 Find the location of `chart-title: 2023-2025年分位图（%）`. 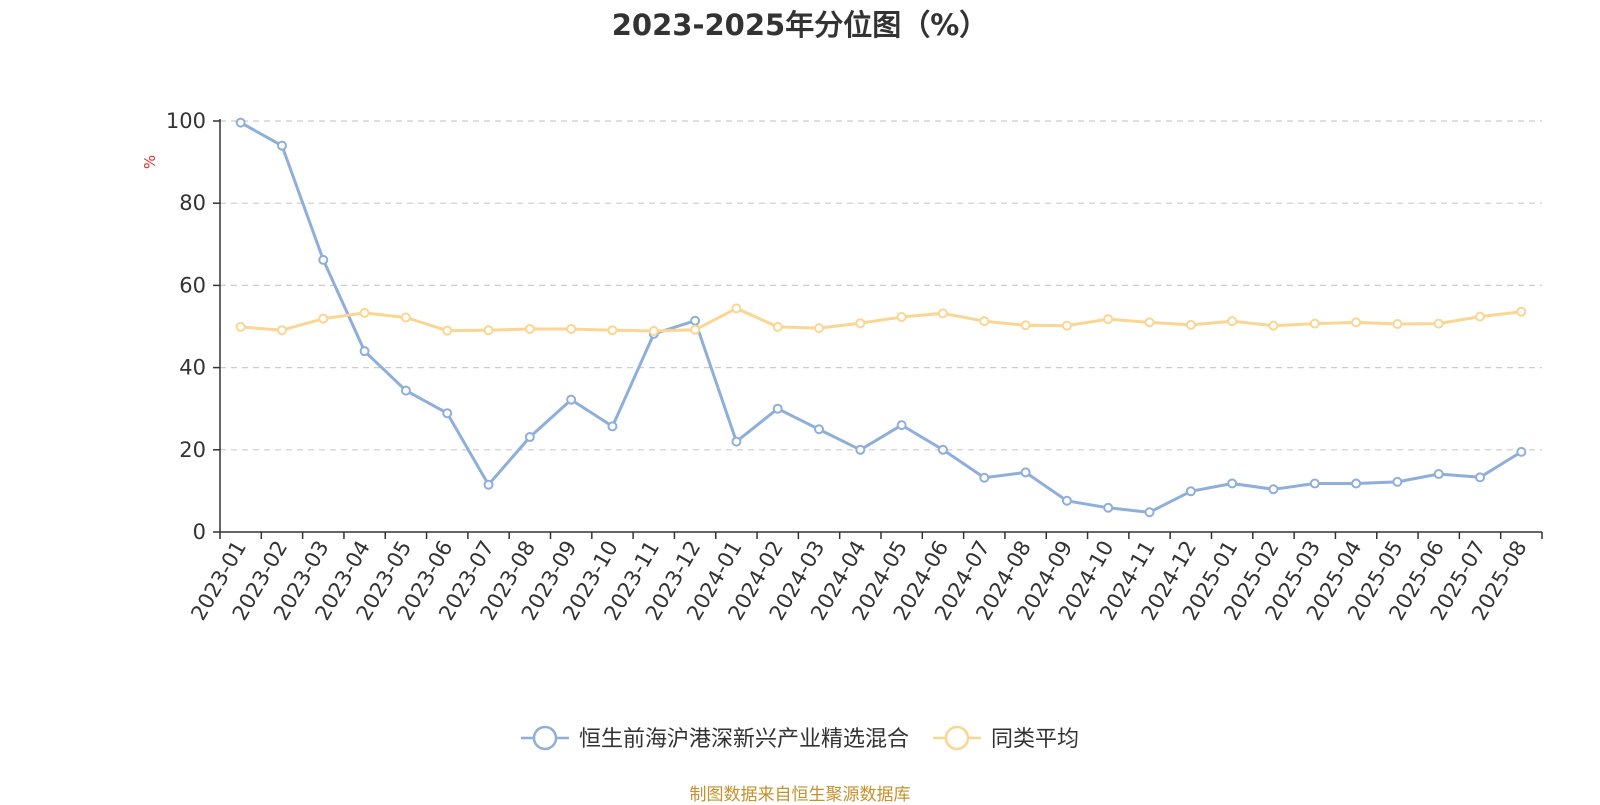

chart-title: 2023-2025年分位图（%） is located at coordinates (800, 25).